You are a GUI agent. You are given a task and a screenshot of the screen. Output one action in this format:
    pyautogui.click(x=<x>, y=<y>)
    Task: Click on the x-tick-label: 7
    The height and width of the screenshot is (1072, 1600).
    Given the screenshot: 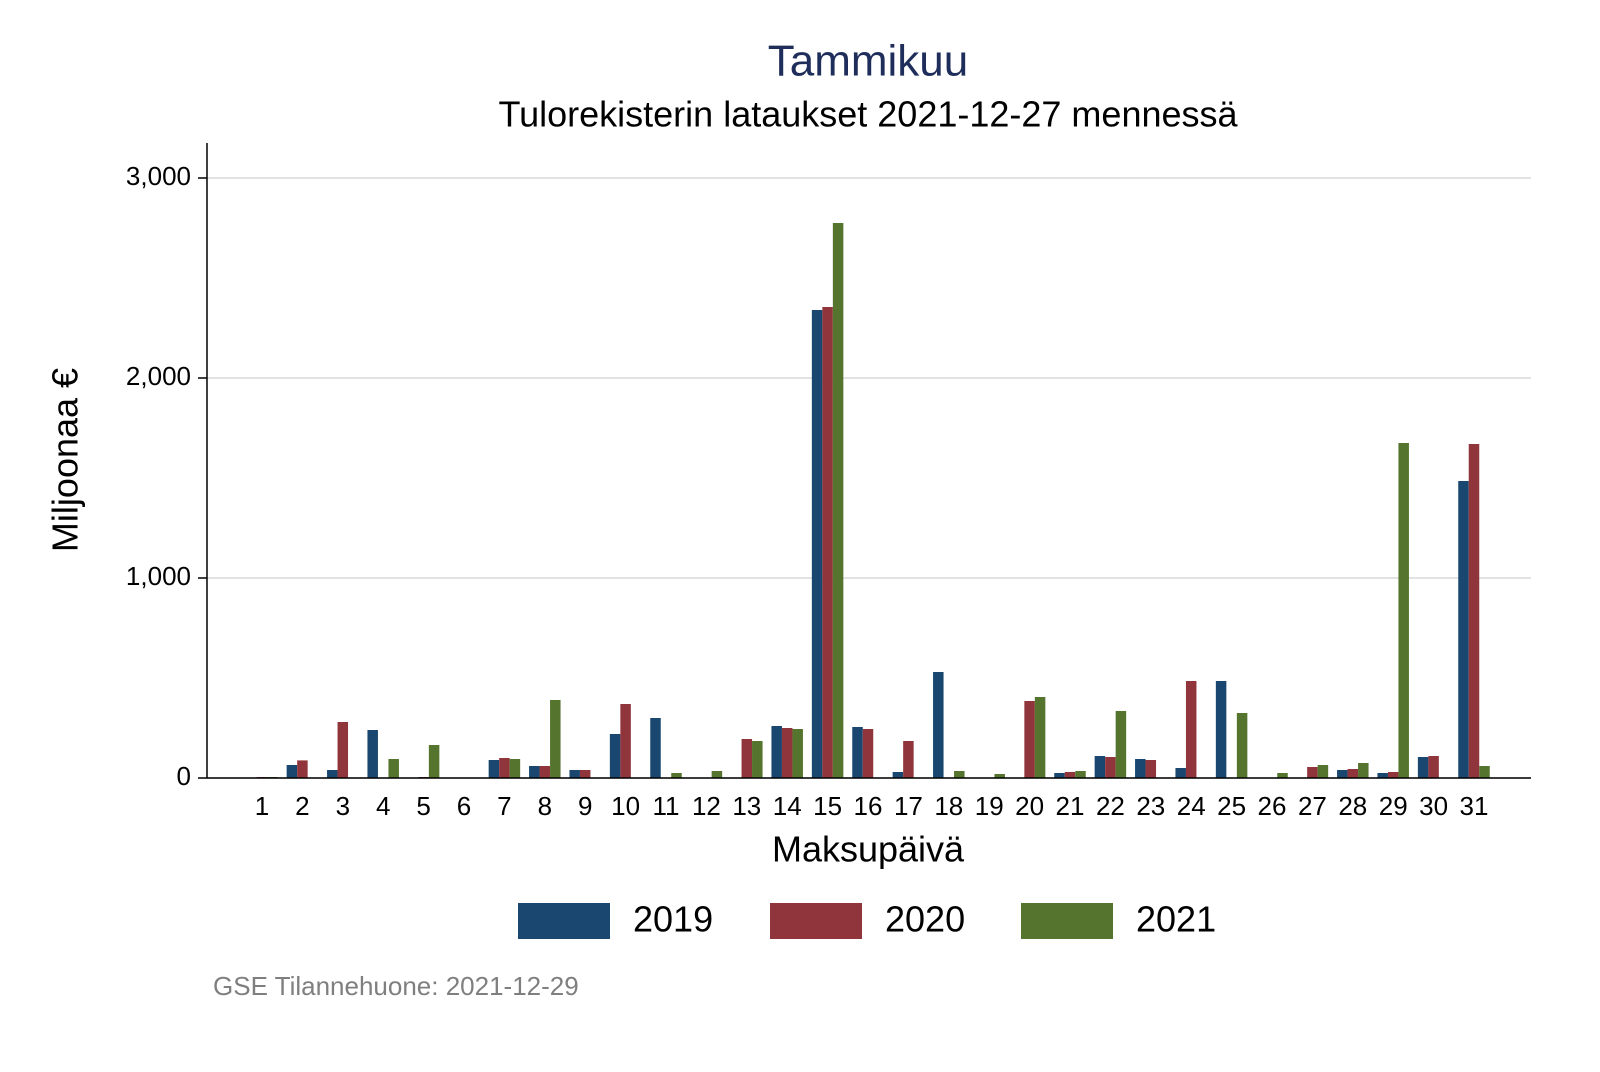 What is the action you would take?
    pyautogui.click(x=504, y=806)
    